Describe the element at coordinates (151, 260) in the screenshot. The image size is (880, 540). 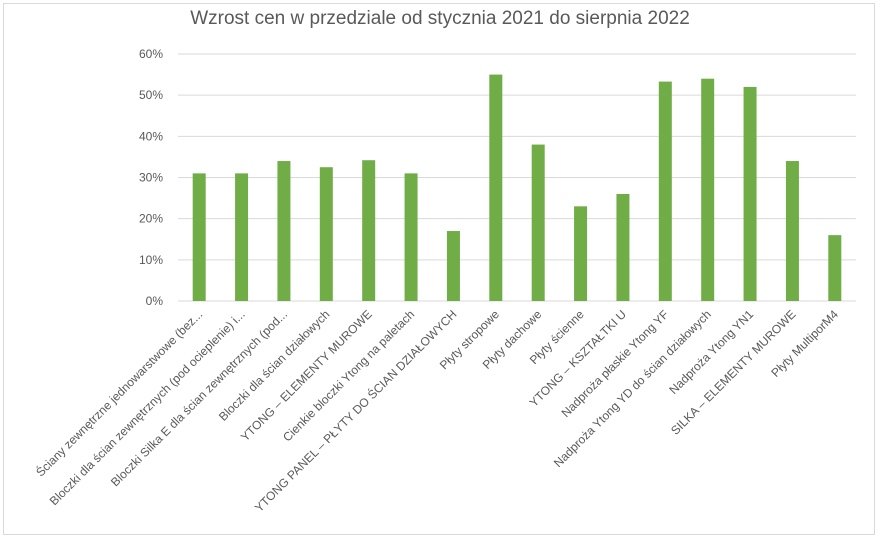
I see `y-tick-label: 10%` at that location.